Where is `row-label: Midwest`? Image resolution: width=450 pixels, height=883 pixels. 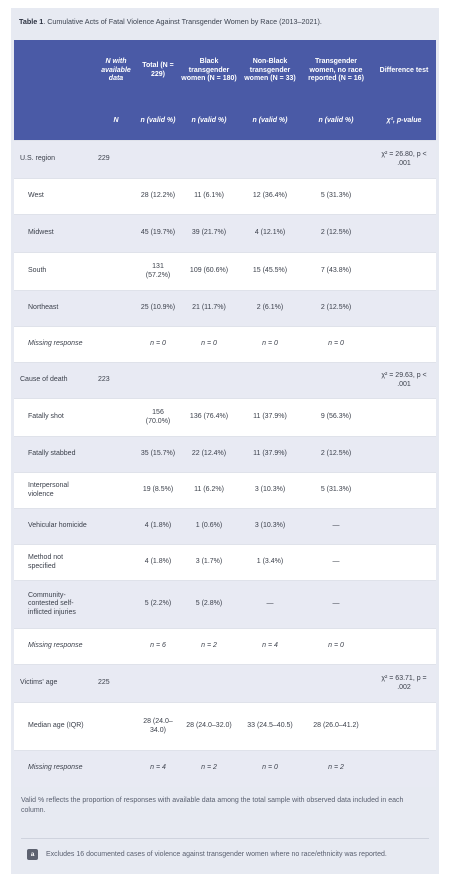
row-label: Midwest is located at coordinates (54, 233).